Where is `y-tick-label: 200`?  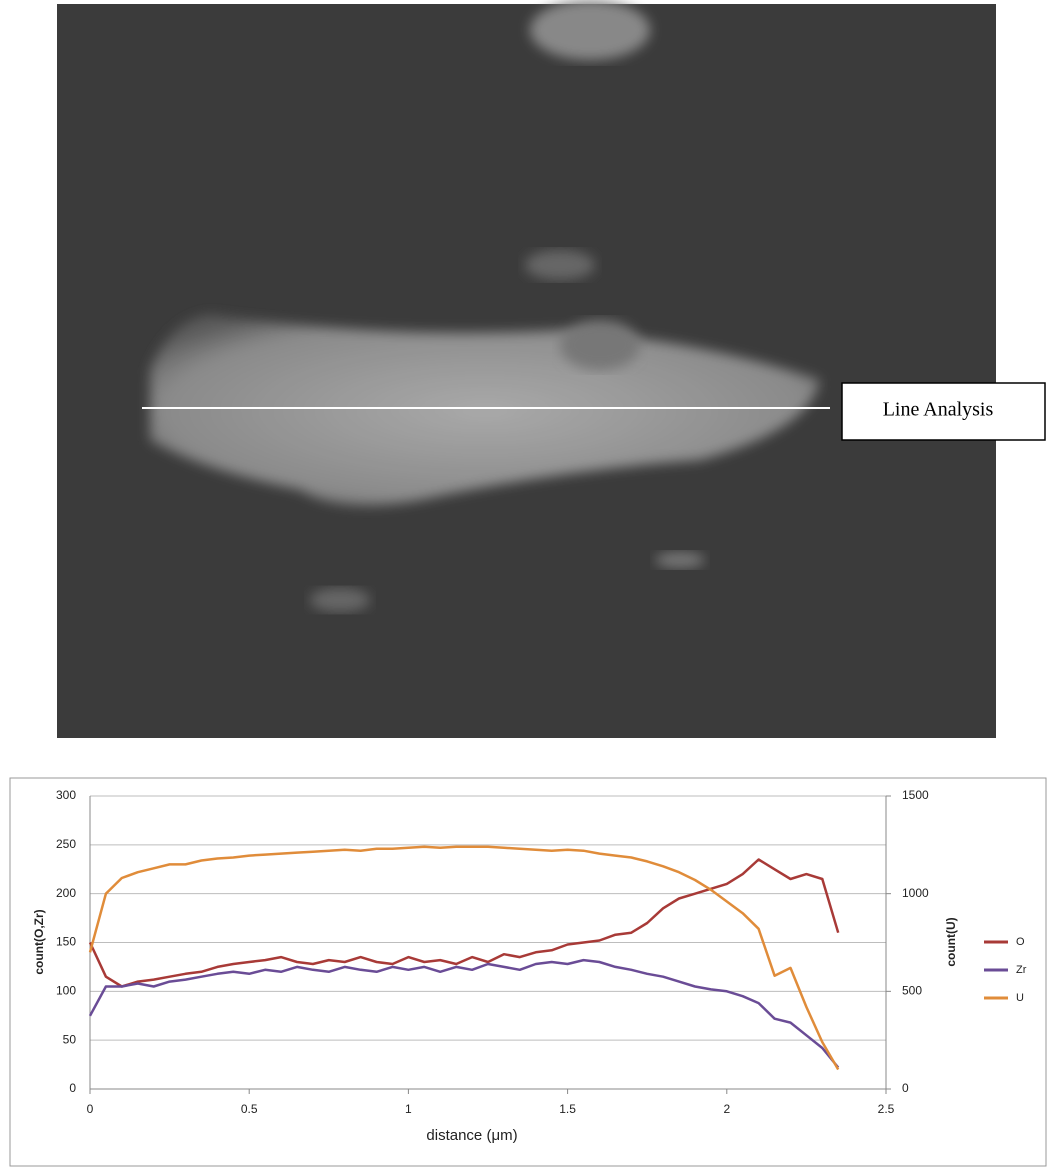
y-tick-label: 200 is located at coordinates (66, 893).